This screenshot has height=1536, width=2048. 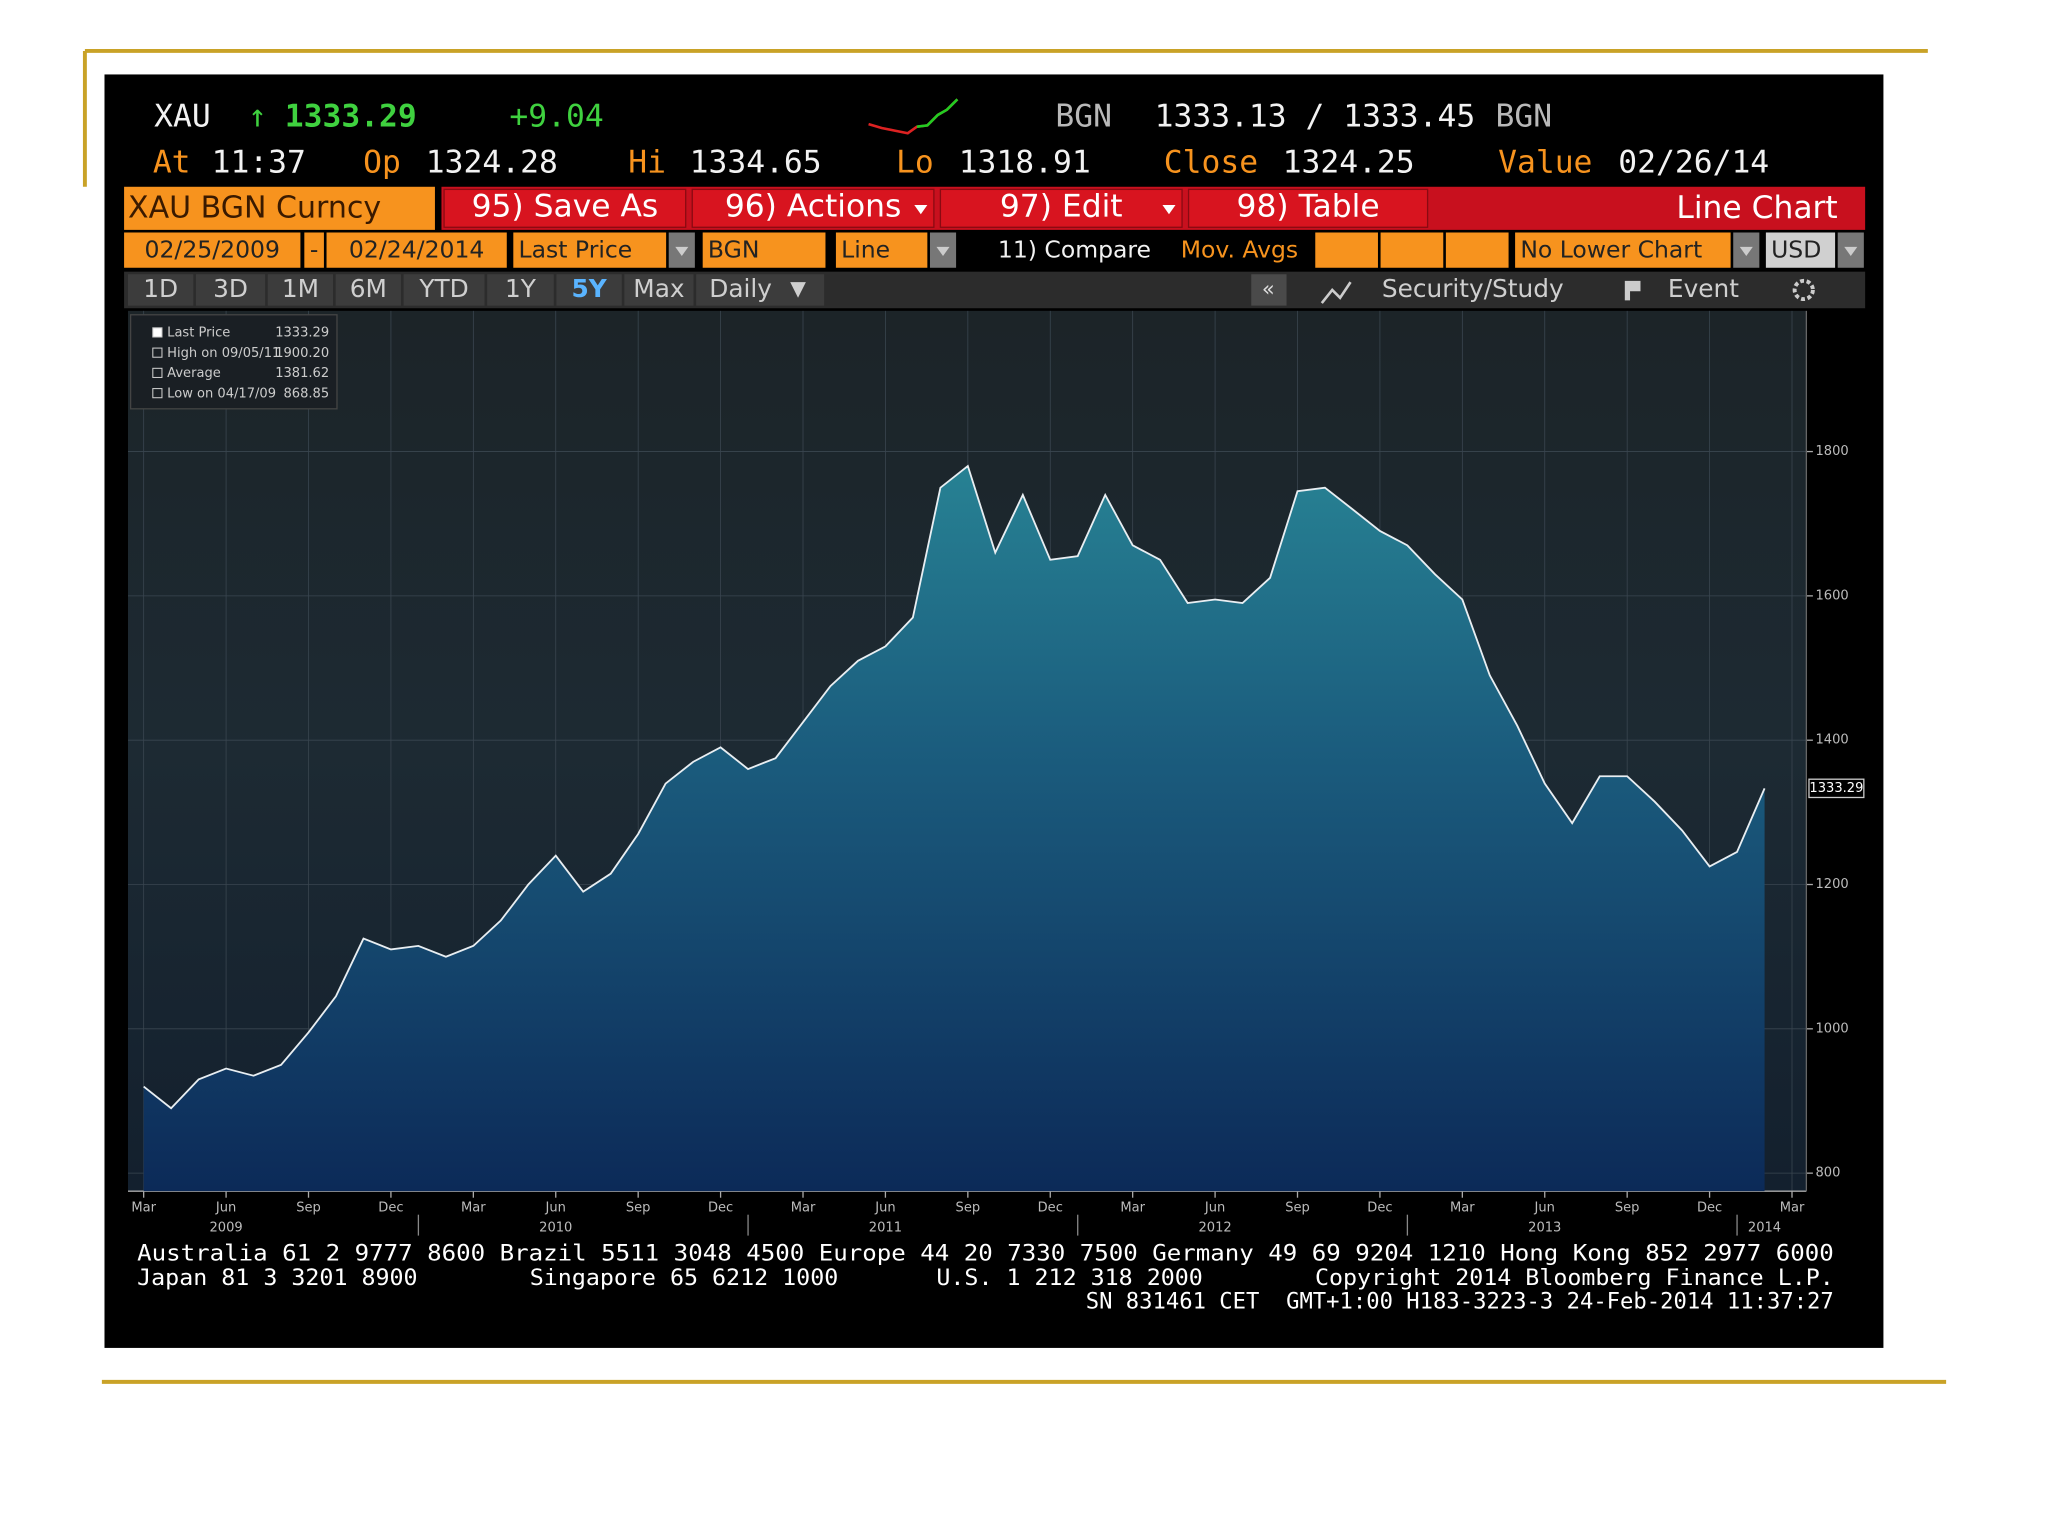 What do you see at coordinates (1315, 117) in the screenshot?
I see `label: 1333.13 / 1333.45` at bounding box center [1315, 117].